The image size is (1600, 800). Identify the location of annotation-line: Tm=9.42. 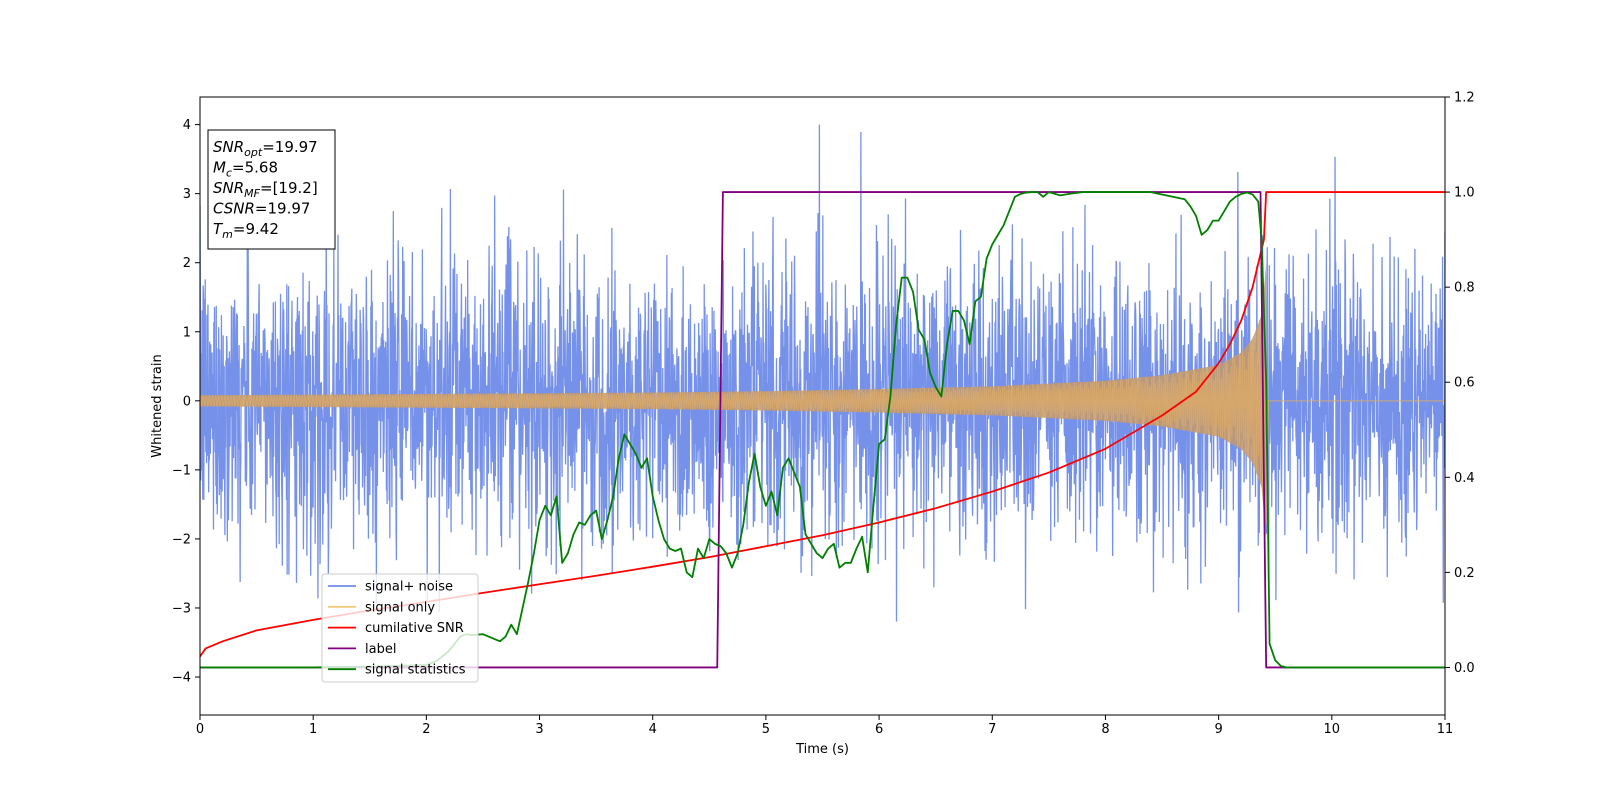
(246, 230).